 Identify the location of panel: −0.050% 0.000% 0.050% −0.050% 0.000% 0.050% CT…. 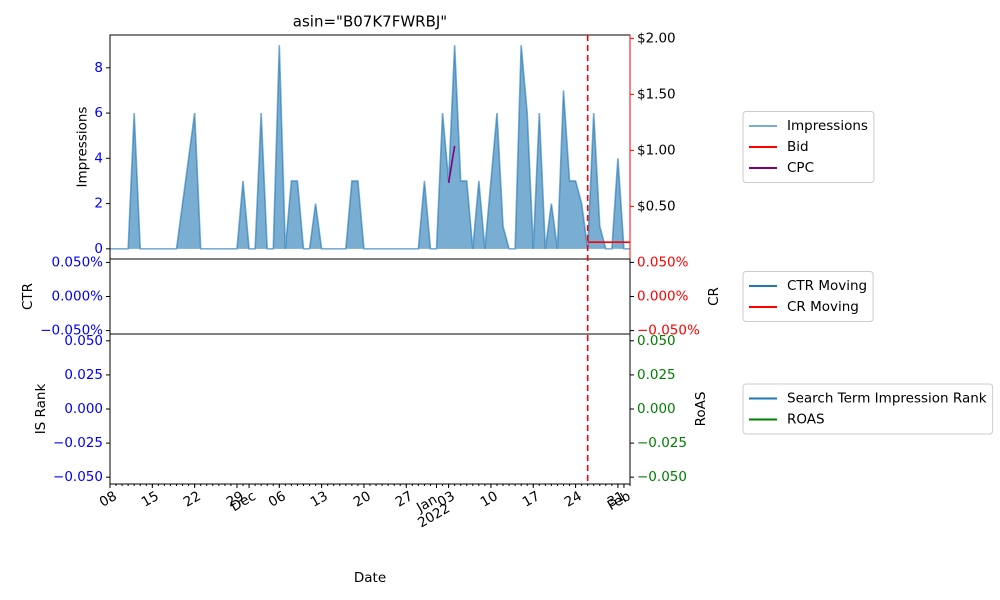
(447, 296).